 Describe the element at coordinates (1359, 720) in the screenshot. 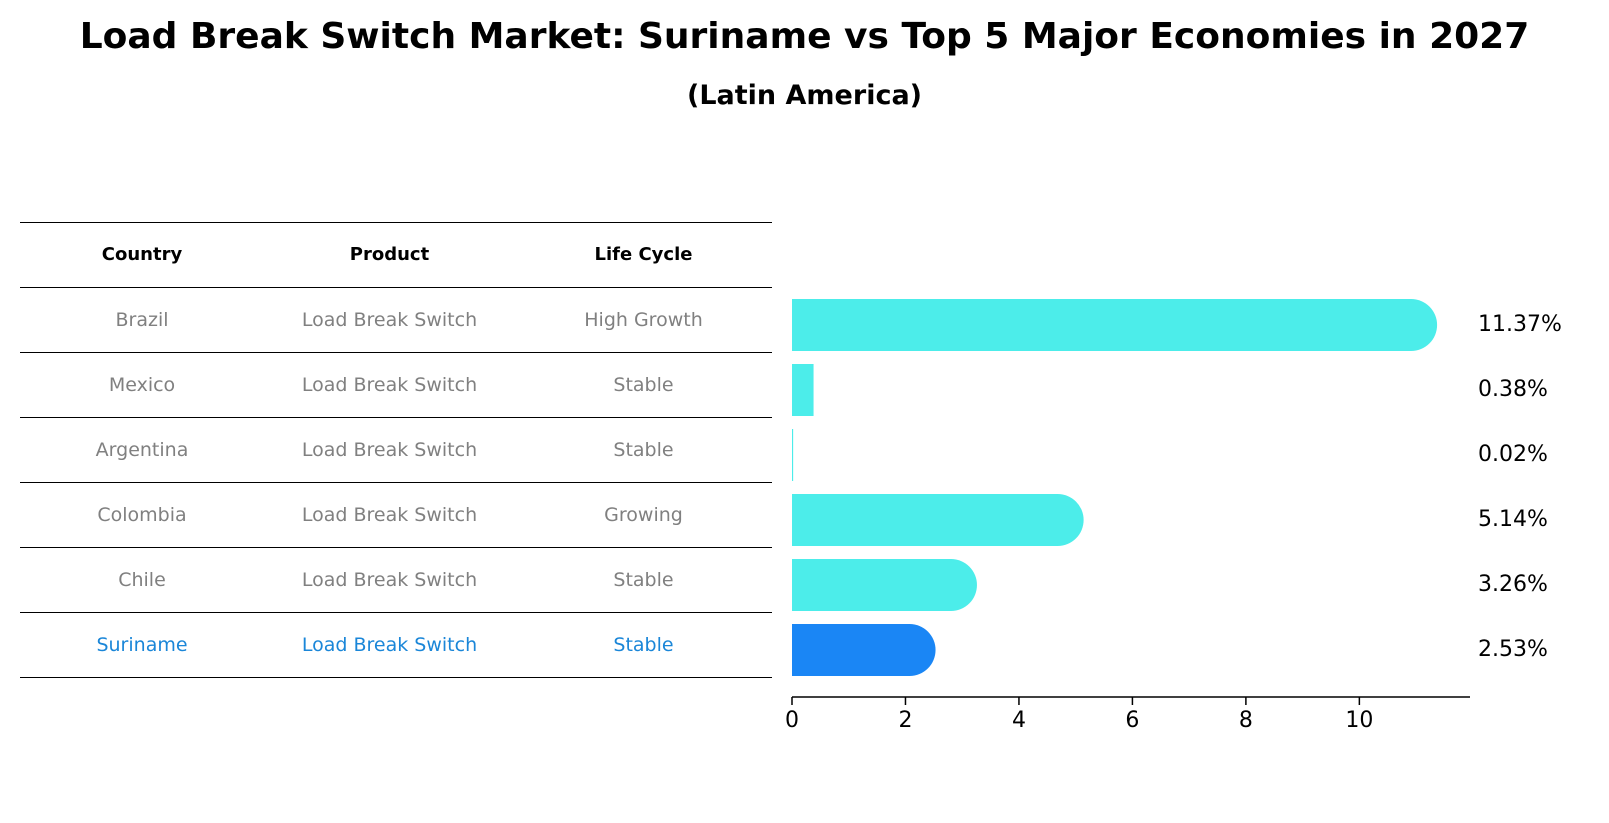

I see `x-tick-label: 10` at that location.